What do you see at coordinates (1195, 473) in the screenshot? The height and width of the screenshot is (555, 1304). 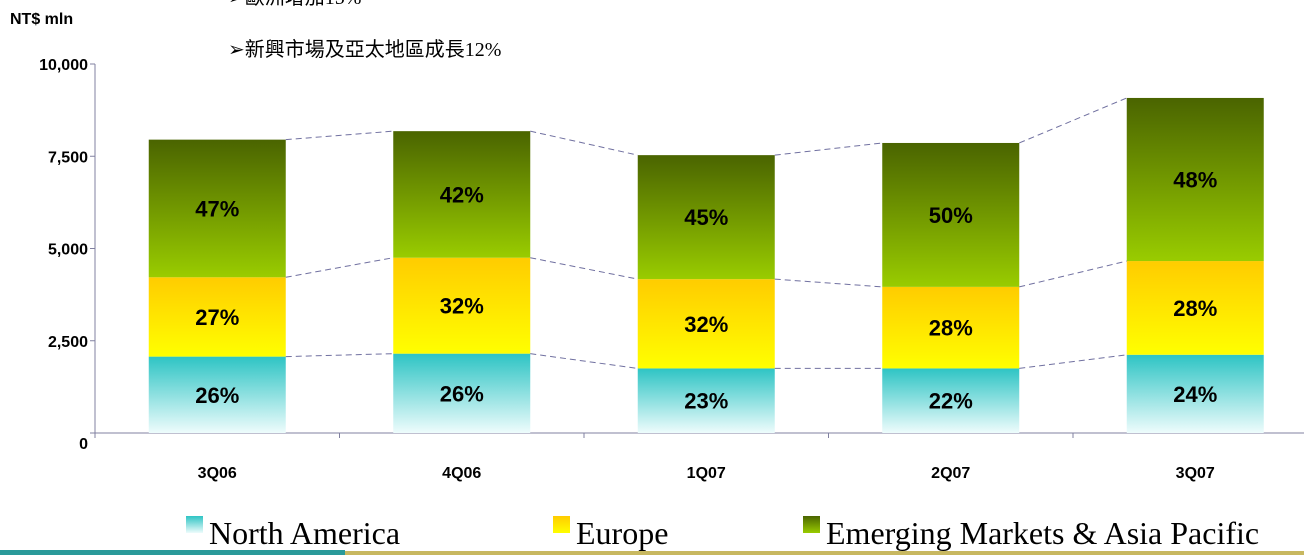 I see `x-tick-label: 3Q07` at bounding box center [1195, 473].